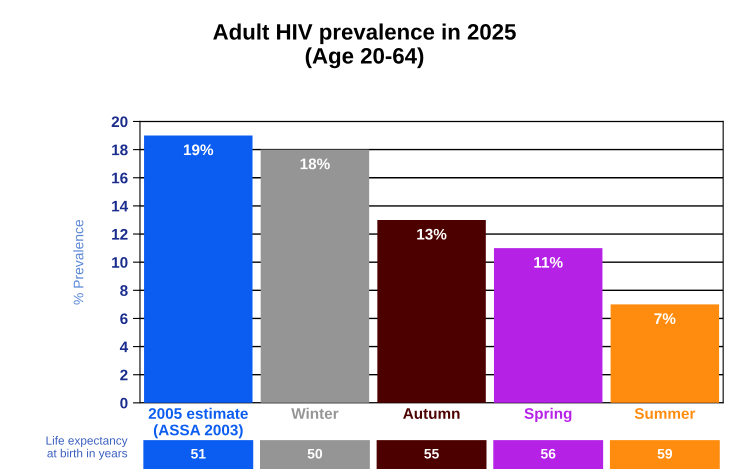  Describe the element at coordinates (120, 262) in the screenshot. I see `y-tick-label: 10` at that location.